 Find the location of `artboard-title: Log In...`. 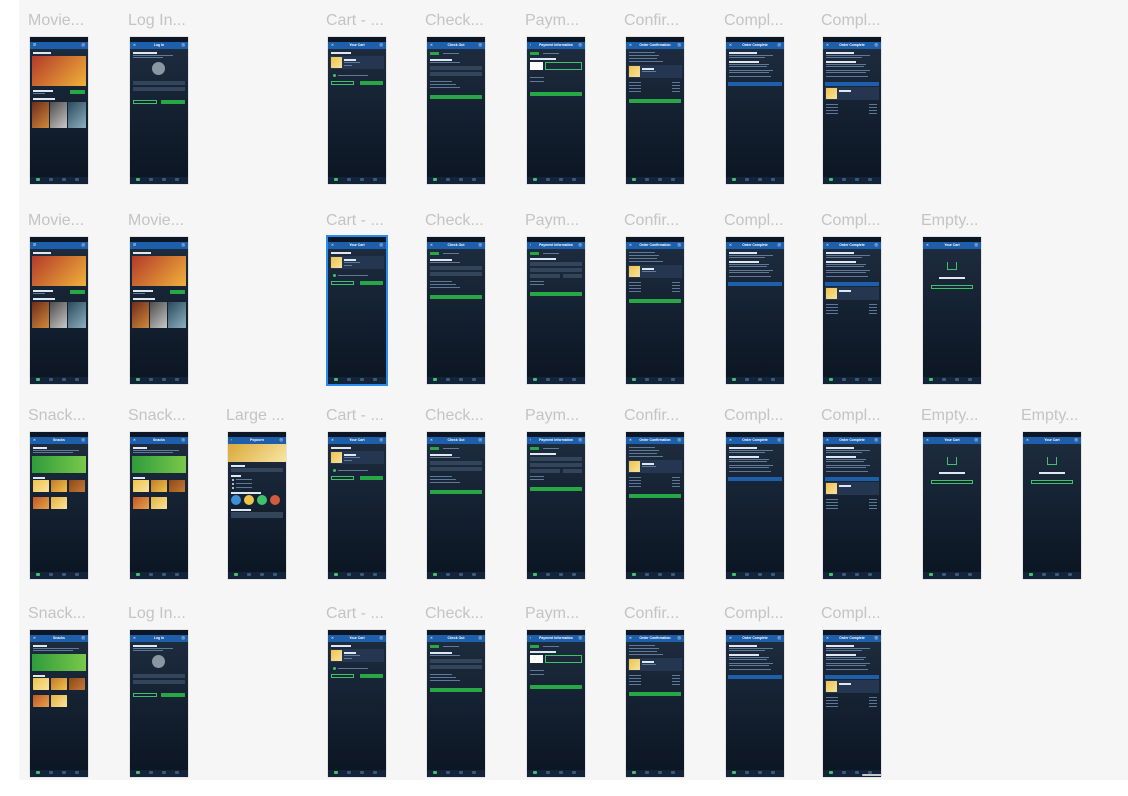

artboard-title: Log In... is located at coordinates (157, 613).